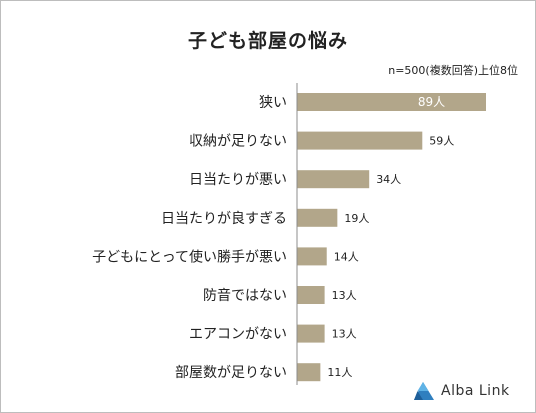 Image resolution: width=536 pixels, height=413 pixels. I want to click on value-label-1: 59人, so click(441, 141).